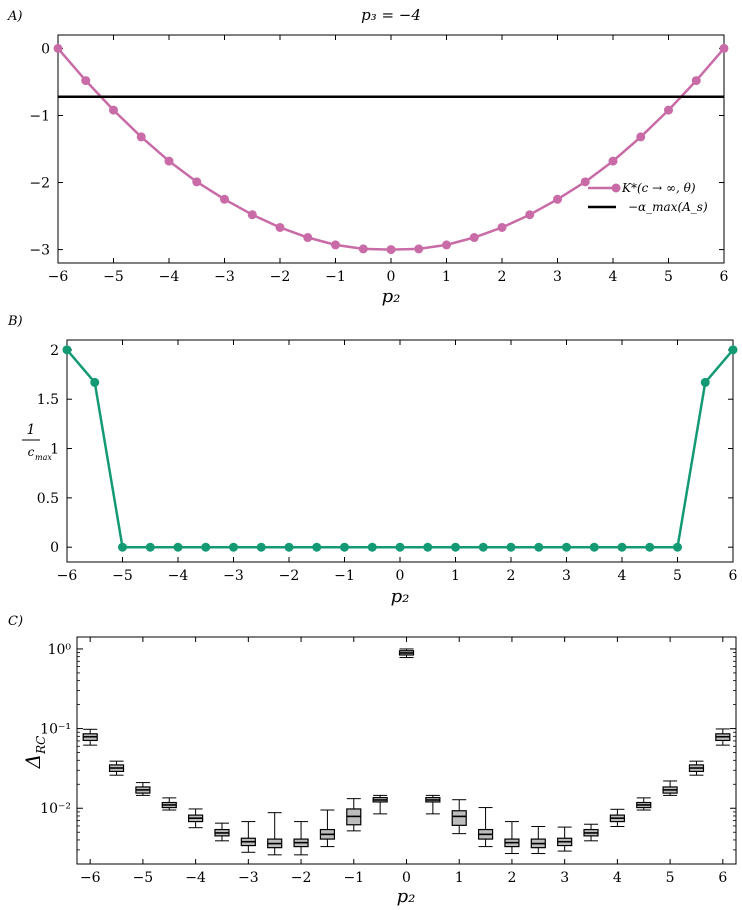 The image size is (742, 910). I want to click on y-tick-label: 10⁰, so click(60, 650).